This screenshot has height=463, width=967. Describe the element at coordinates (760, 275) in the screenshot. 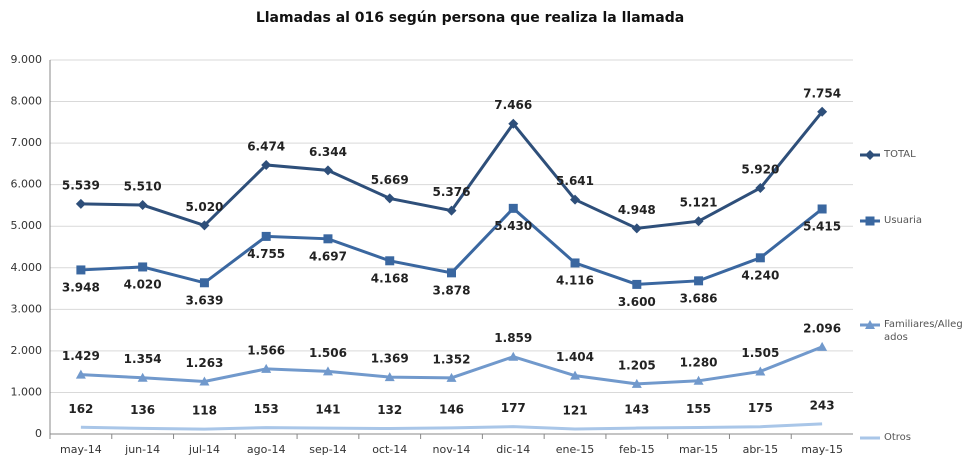

I see `data-label: 4.240` at that location.